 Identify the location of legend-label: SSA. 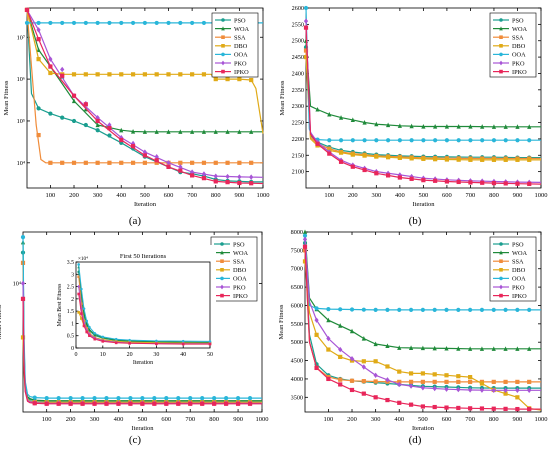
(239, 262).